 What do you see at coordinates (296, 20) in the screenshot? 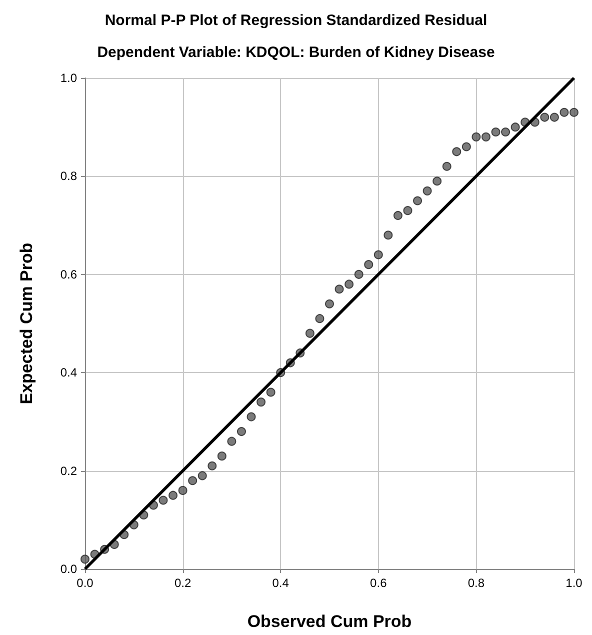
I see `chart-title: Normal P-P Plot of Regression Standardized Residual` at bounding box center [296, 20].